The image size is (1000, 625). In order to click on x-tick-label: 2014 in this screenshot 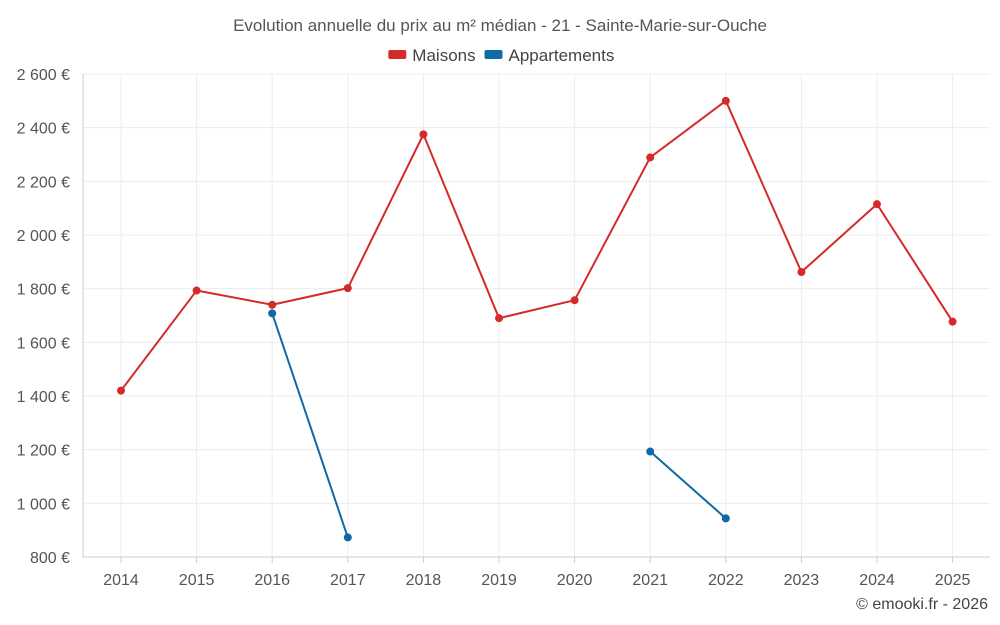, I will do `click(121, 580)`.